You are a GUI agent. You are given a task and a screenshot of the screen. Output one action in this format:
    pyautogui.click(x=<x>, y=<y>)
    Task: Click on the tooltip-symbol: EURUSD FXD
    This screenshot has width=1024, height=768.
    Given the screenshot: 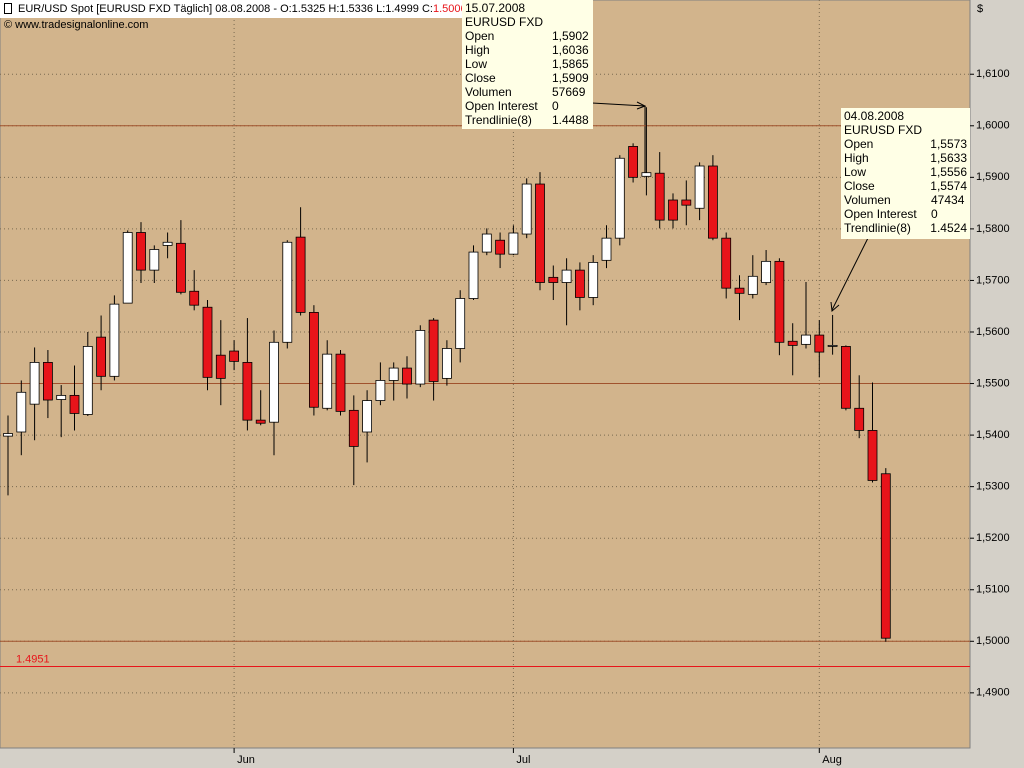 What is the action you would take?
    pyautogui.click(x=504, y=22)
    